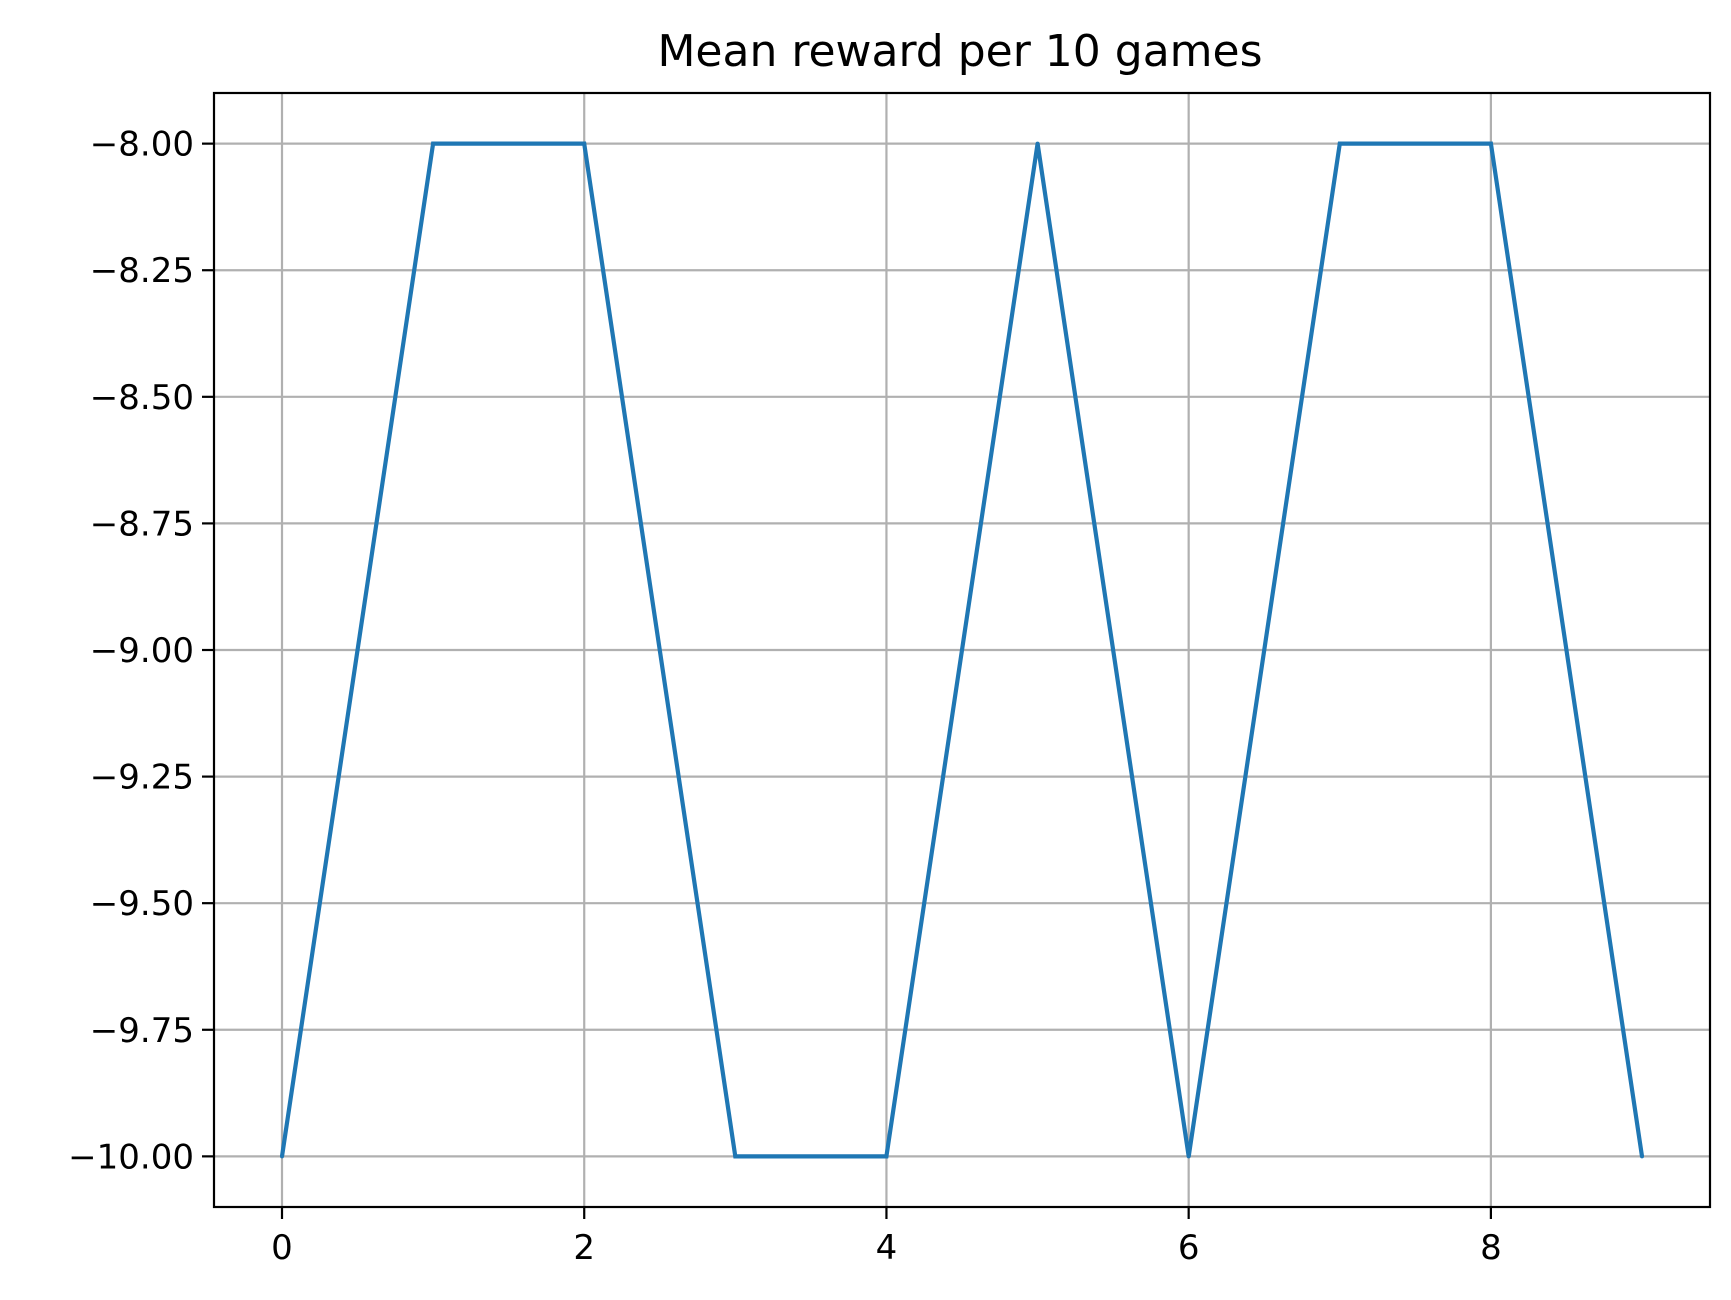 This screenshot has width=1731, height=1300. What do you see at coordinates (142, 651) in the screenshot?
I see `y-tick-label: −9.00` at bounding box center [142, 651].